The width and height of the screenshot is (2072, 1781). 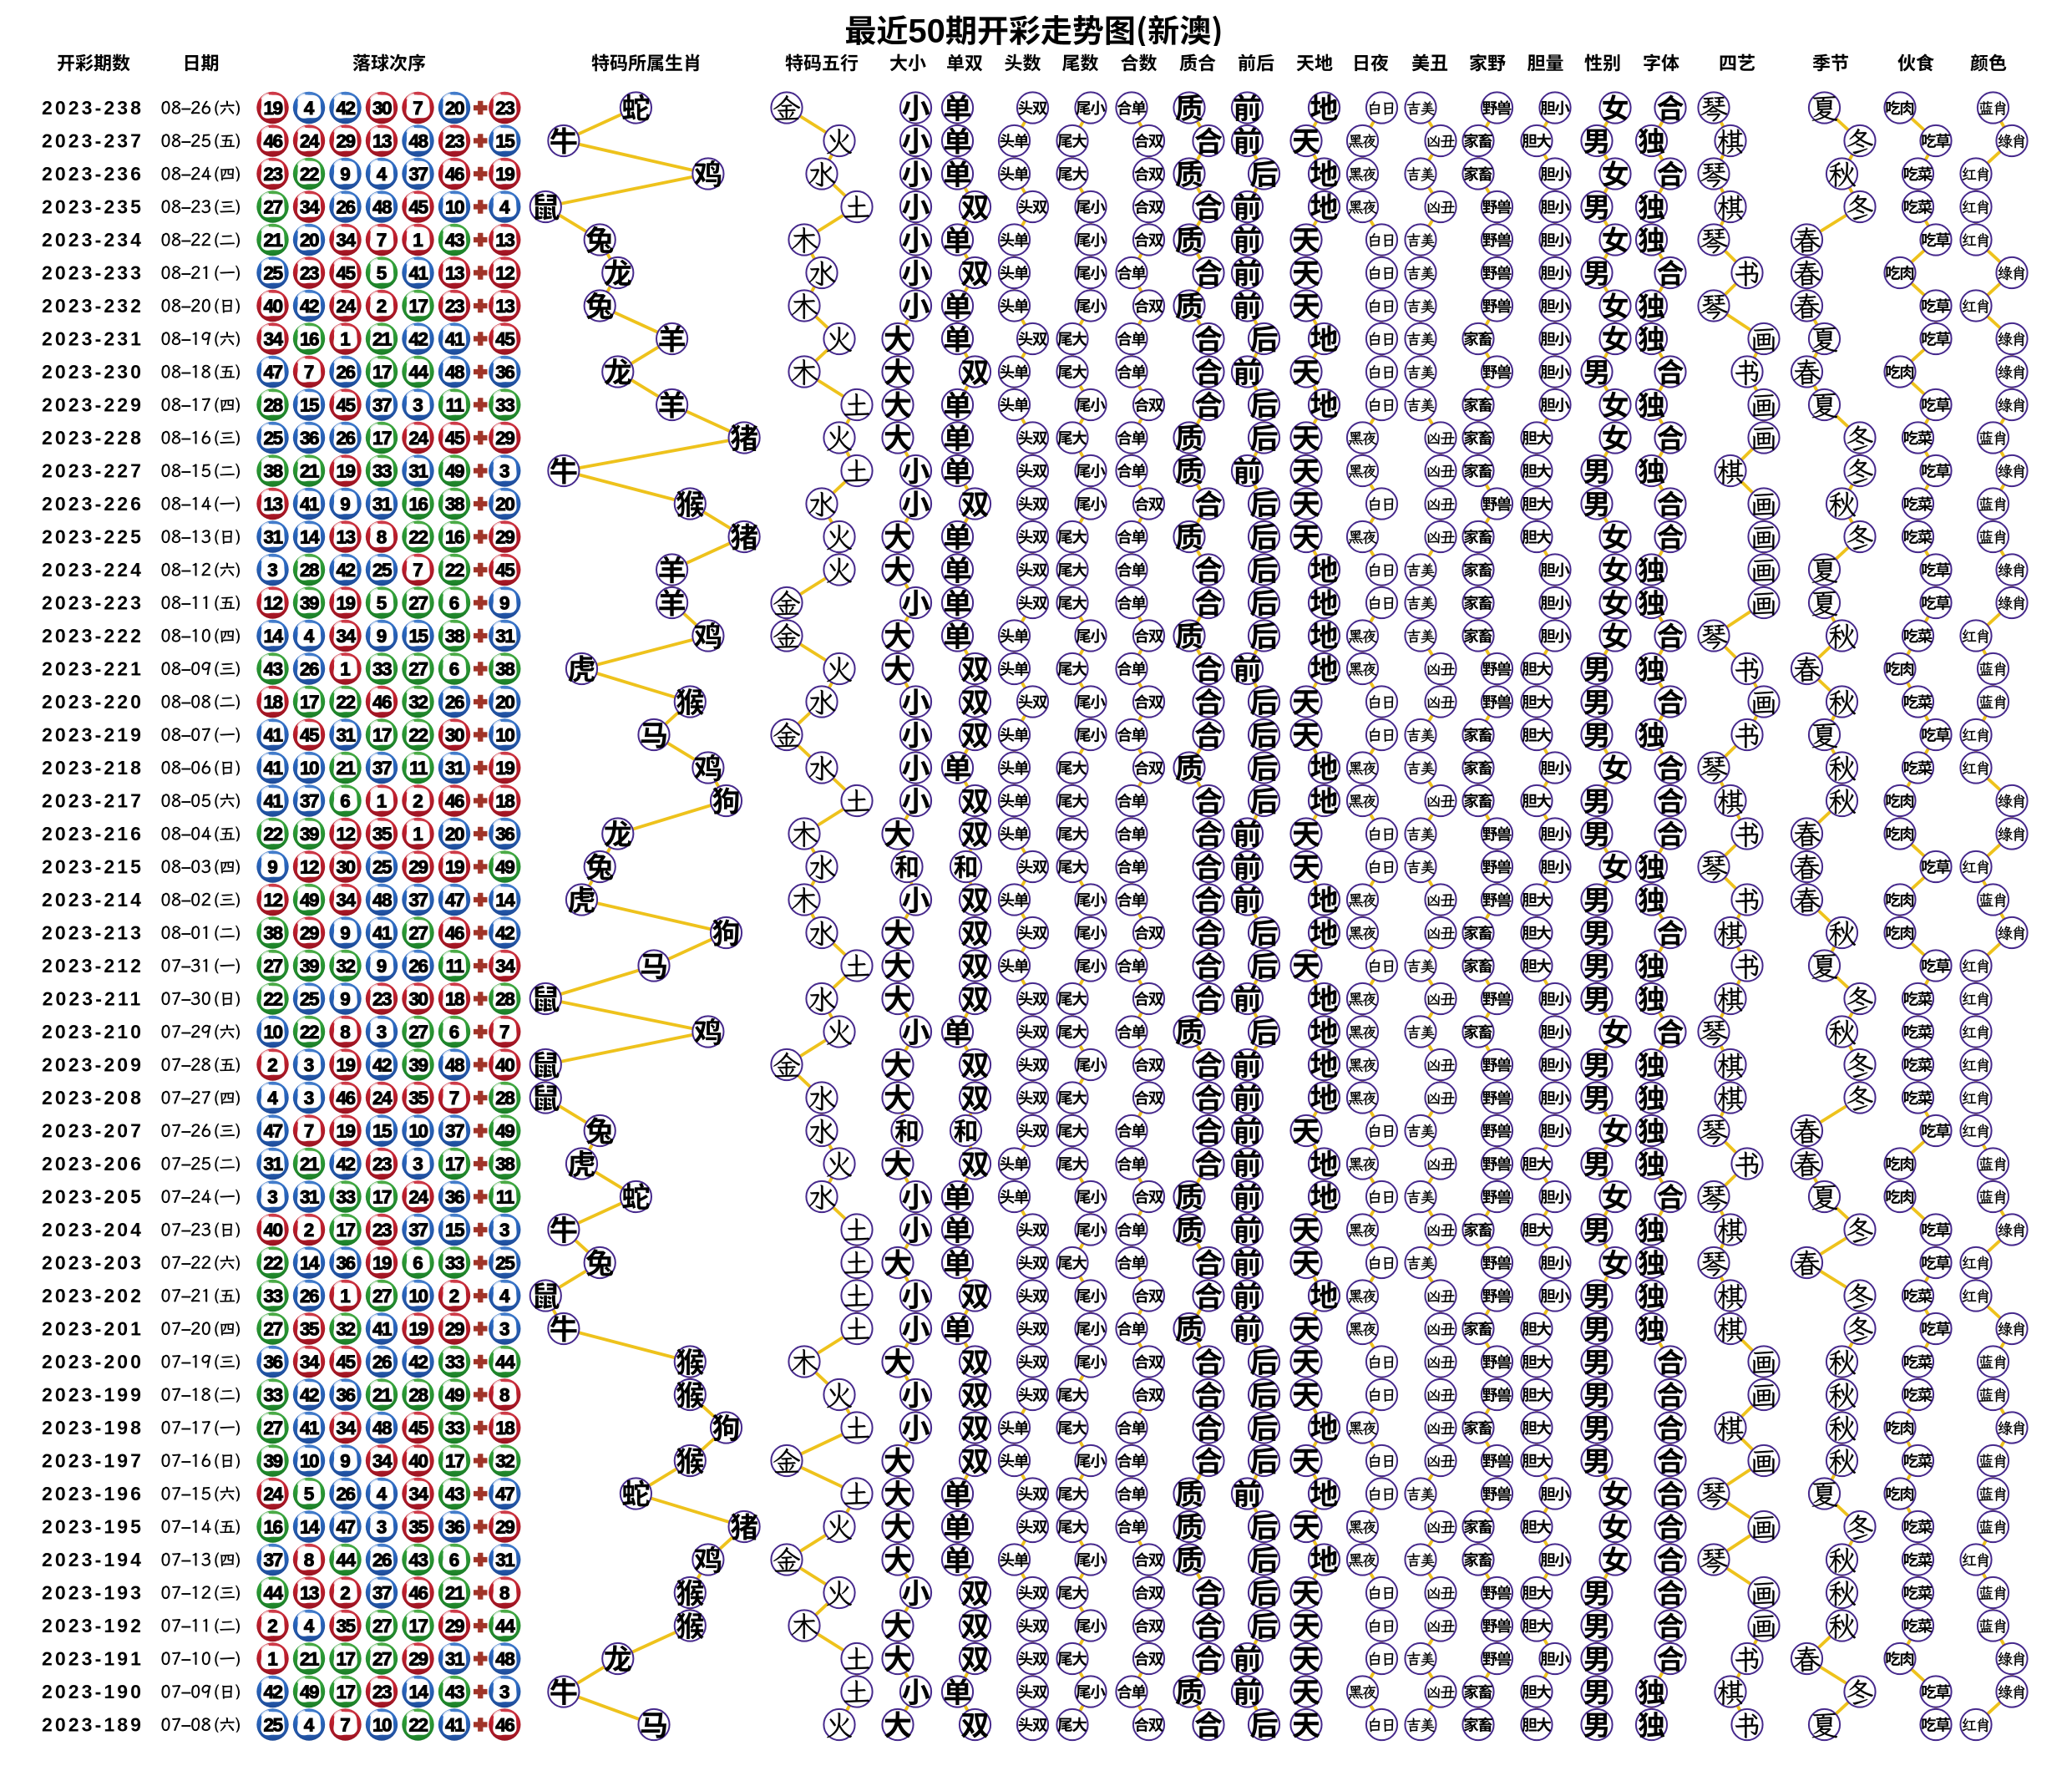 What do you see at coordinates (93, 999) in the screenshot?
I see `svg-text: 2023-211` at bounding box center [93, 999].